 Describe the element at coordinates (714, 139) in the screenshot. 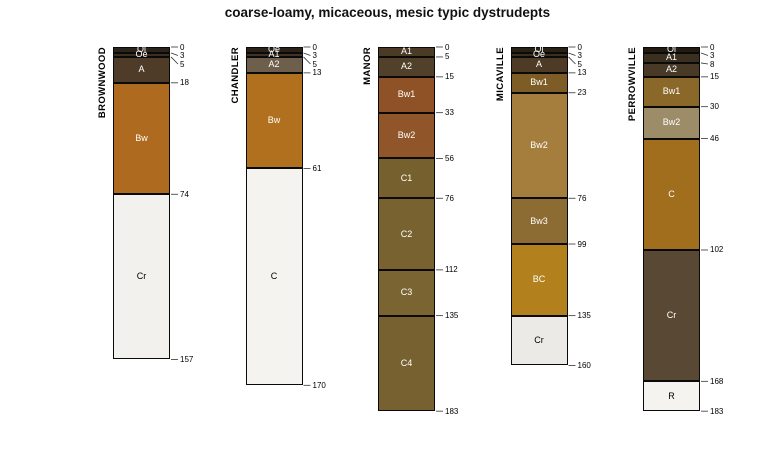

I see `depth-label: 46` at that location.